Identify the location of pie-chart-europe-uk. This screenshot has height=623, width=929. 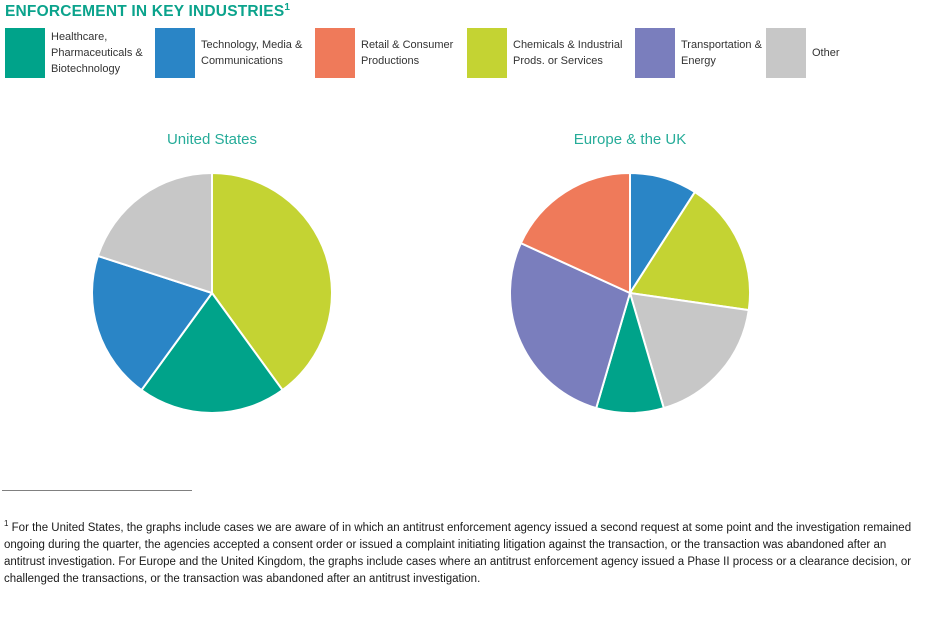
(630, 293).